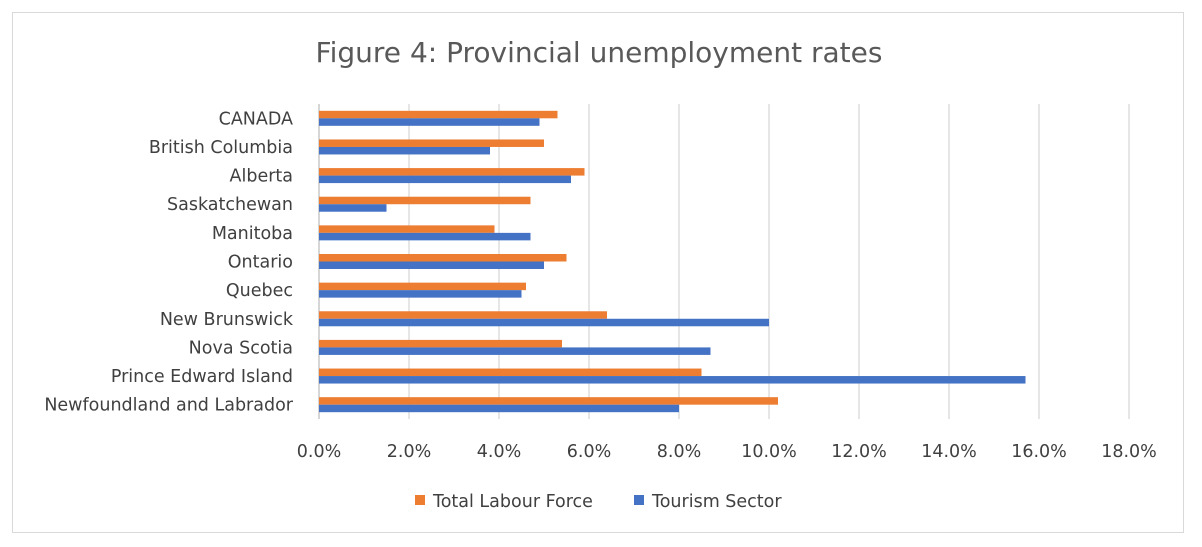  What do you see at coordinates (409, 452) in the screenshot?
I see `x-tick-label: 2.0%` at bounding box center [409, 452].